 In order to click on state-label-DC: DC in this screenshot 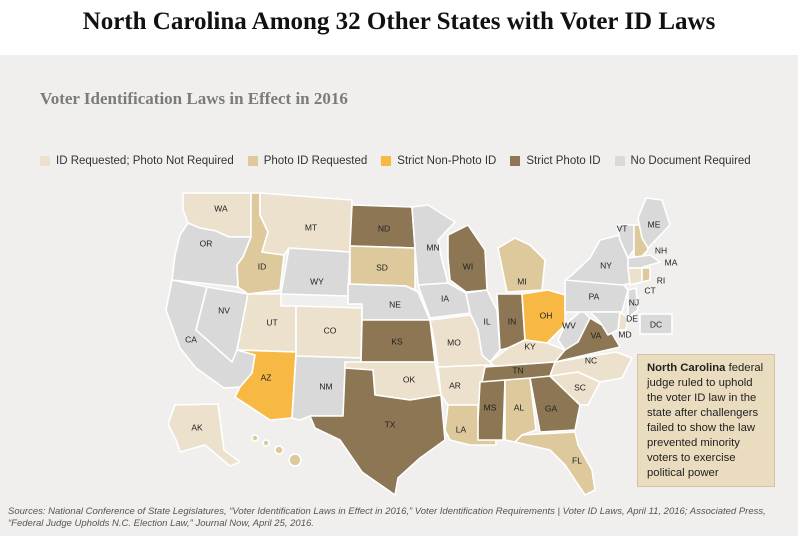, I will do `click(656, 324)`.